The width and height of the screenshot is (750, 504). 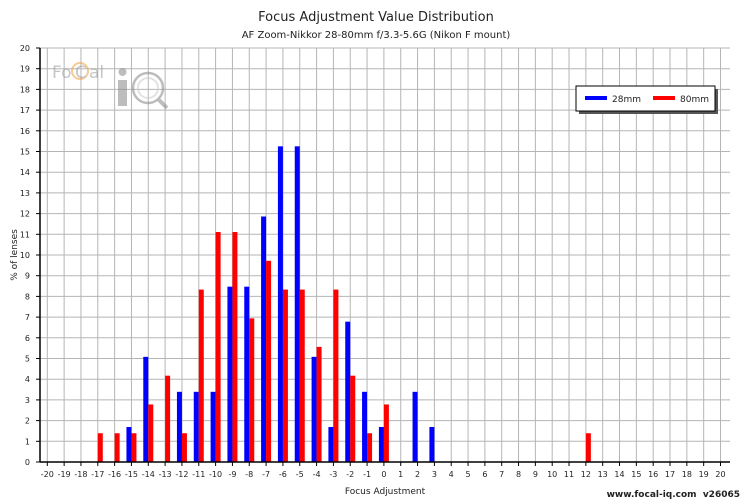 What do you see at coordinates (646, 99) in the screenshot?
I see `legend: 28mm 80mm` at bounding box center [646, 99].